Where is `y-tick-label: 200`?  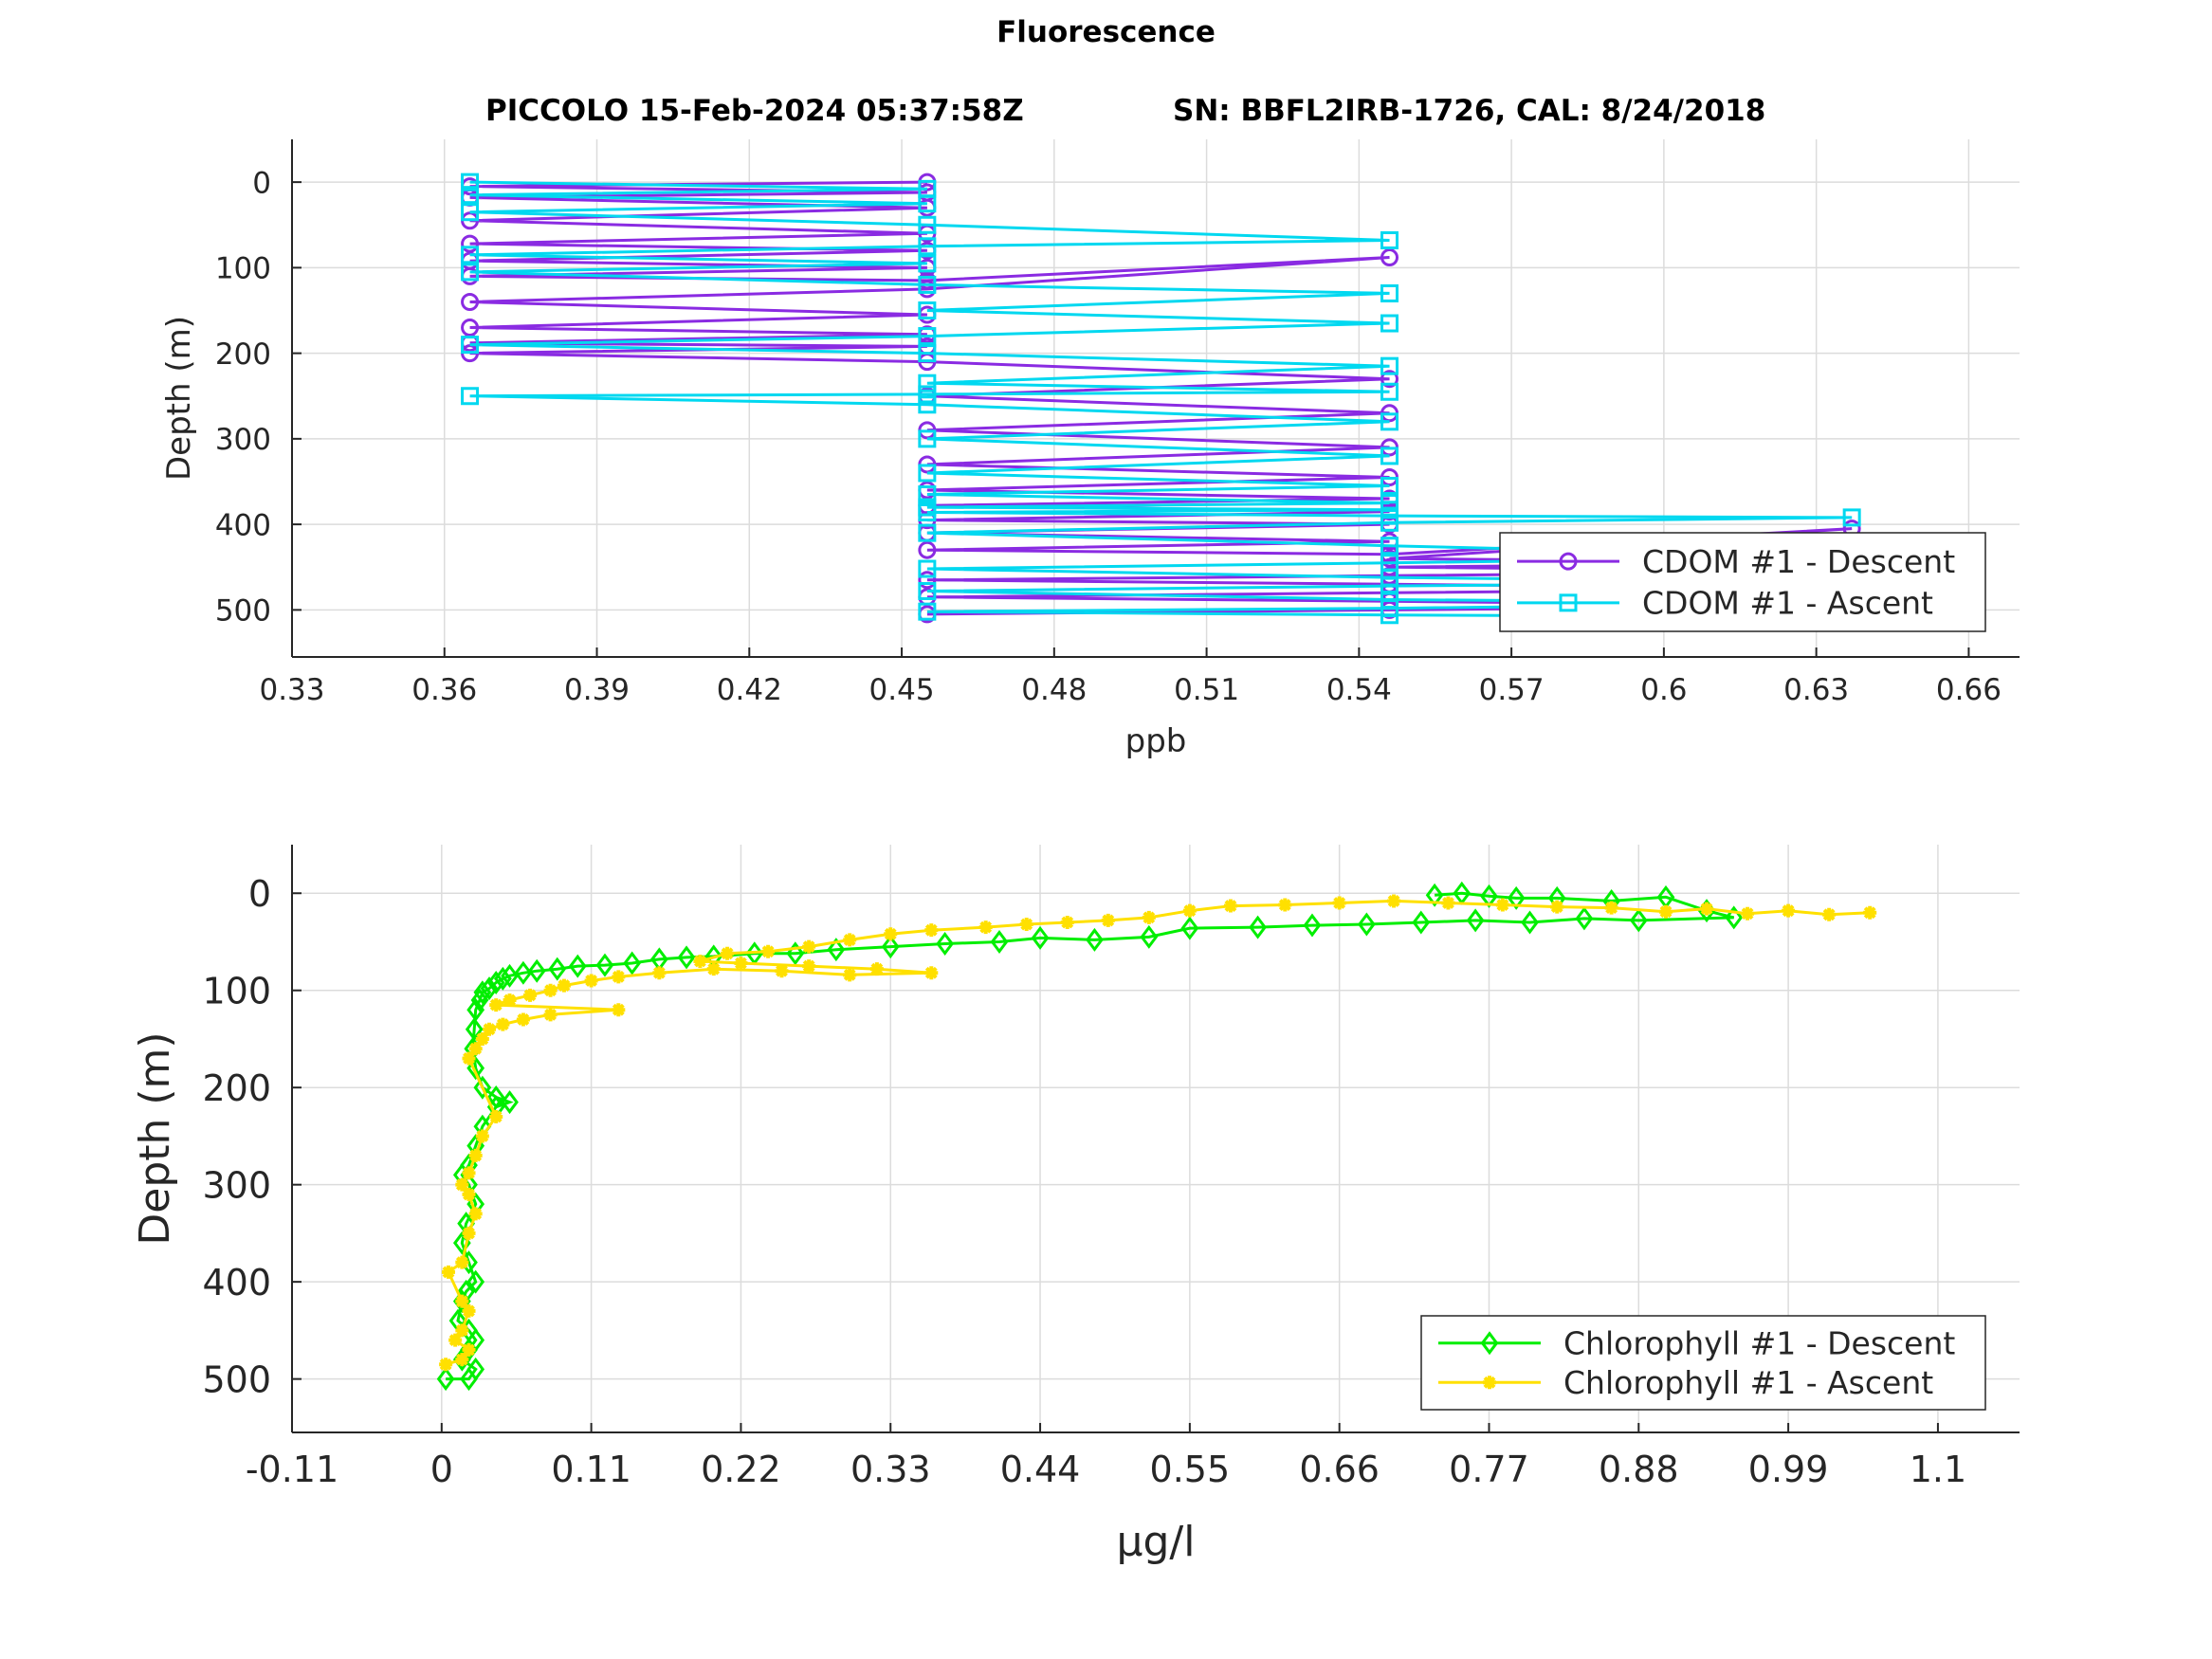
y-tick-label: 200 is located at coordinates (243, 354).